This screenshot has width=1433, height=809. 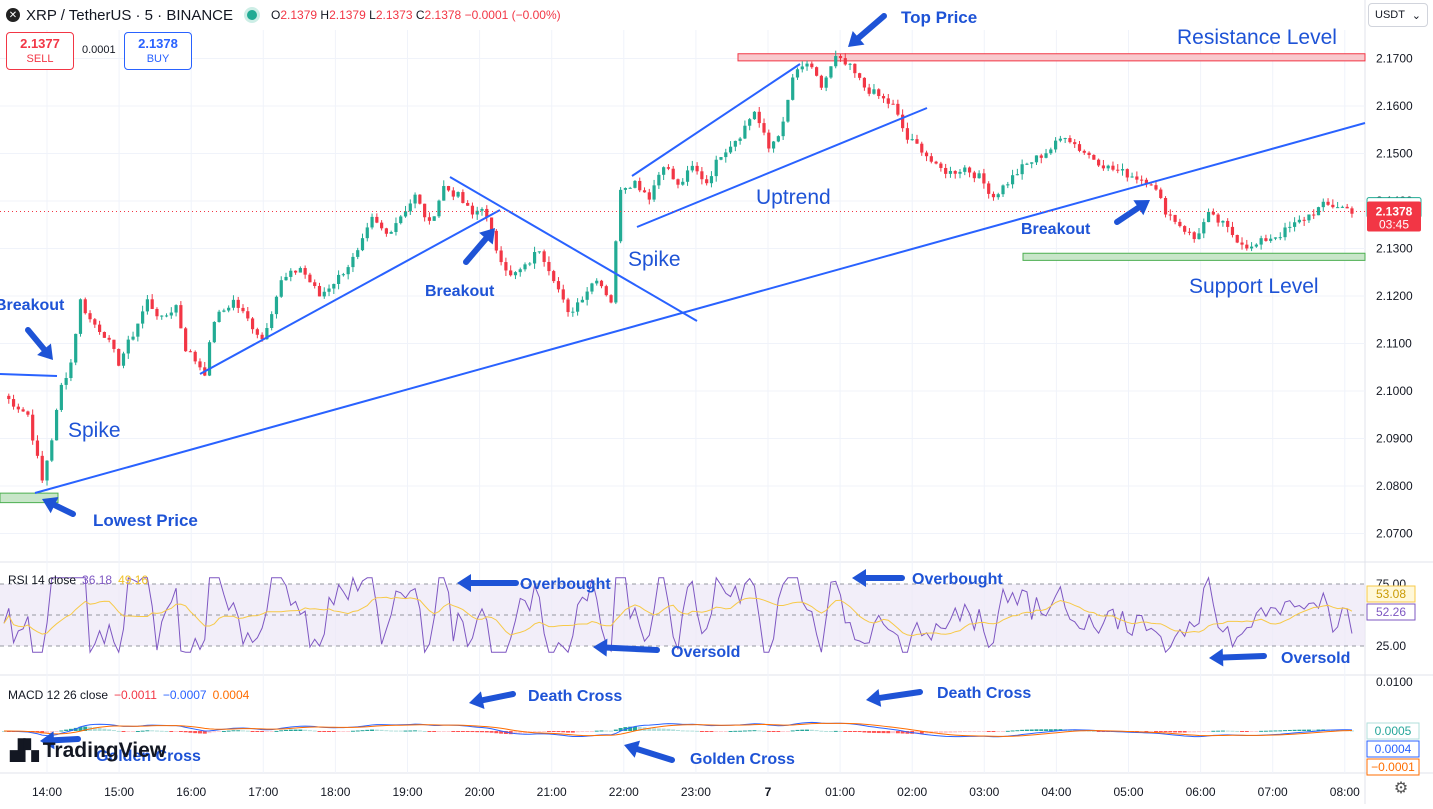 What do you see at coordinates (40, 51) in the screenshot?
I see `sell-button: 2.1377 SELL` at bounding box center [40, 51].